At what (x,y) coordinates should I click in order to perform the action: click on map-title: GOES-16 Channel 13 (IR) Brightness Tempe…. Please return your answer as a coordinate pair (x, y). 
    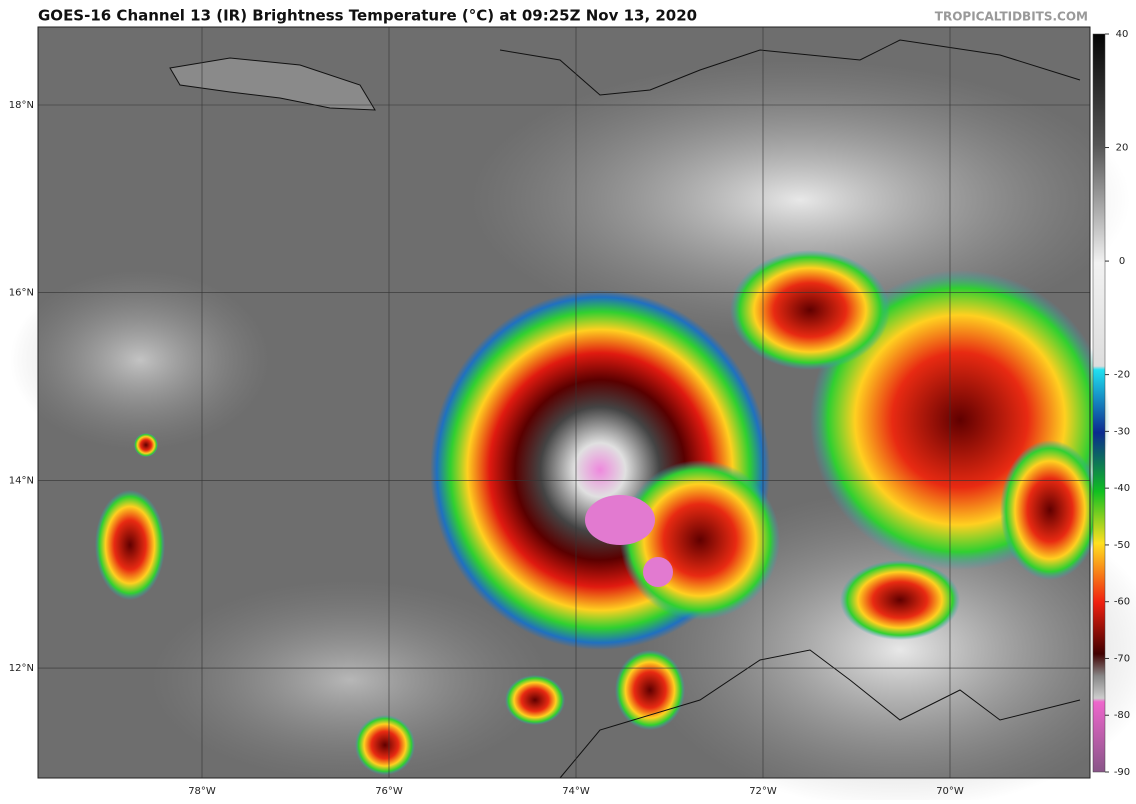
    Looking at the image, I should click on (367, 16).